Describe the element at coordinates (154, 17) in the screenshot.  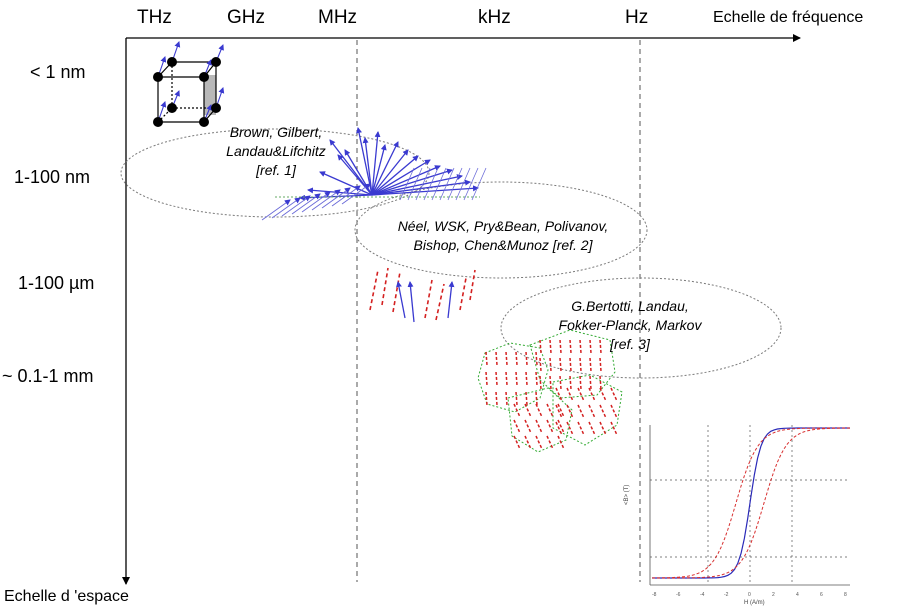
I see `freq-tick-thz: THz` at that location.